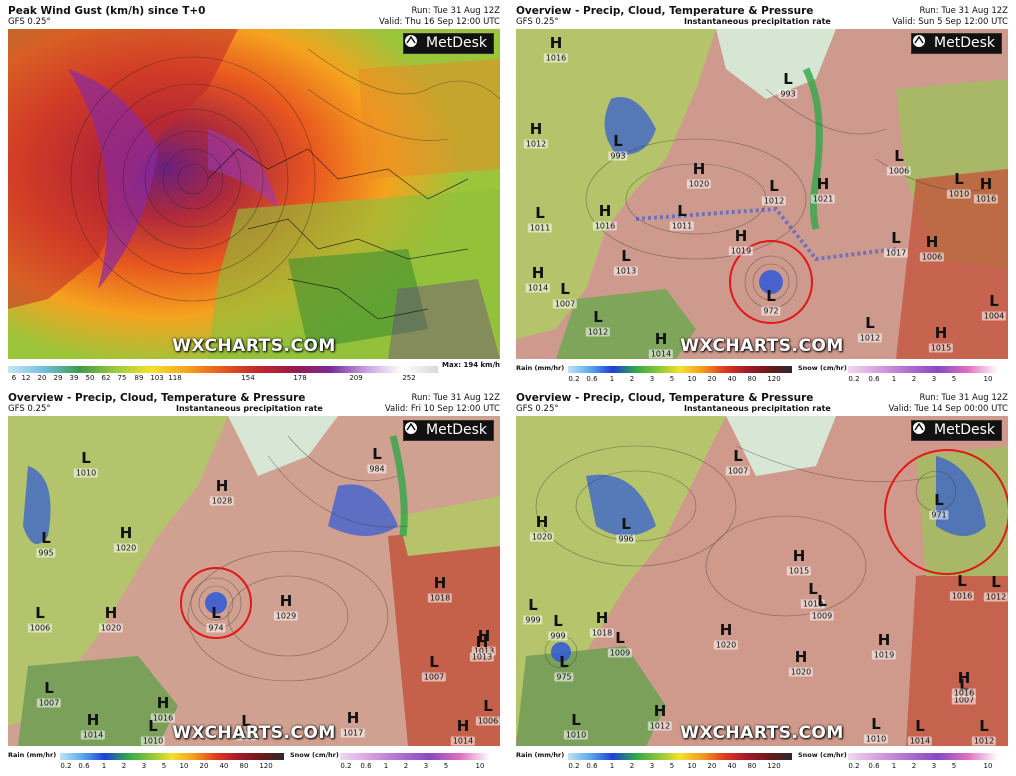 This screenshot has height=776, width=1016. I want to click on valid-label: Valid: Fri 10 Sep 12:00 UTC, so click(442, 409).